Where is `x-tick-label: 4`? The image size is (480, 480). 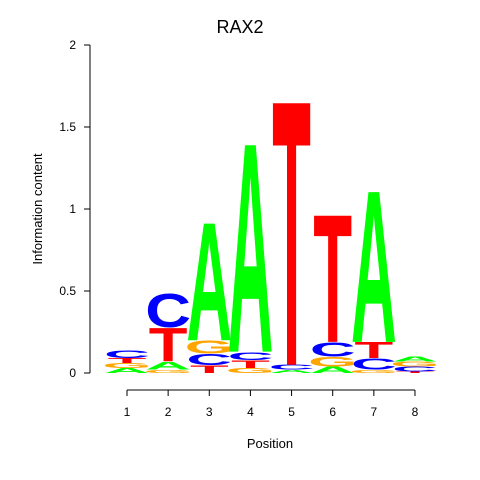
x-tick-label: 4 is located at coordinates (250, 412).